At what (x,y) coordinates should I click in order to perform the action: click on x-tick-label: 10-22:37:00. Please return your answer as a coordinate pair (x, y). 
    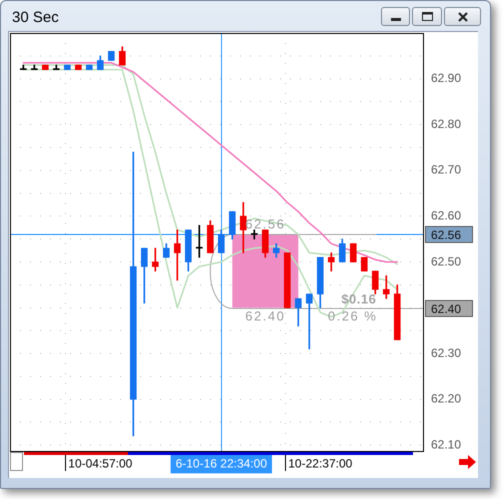
    Looking at the image, I should click on (320, 463).